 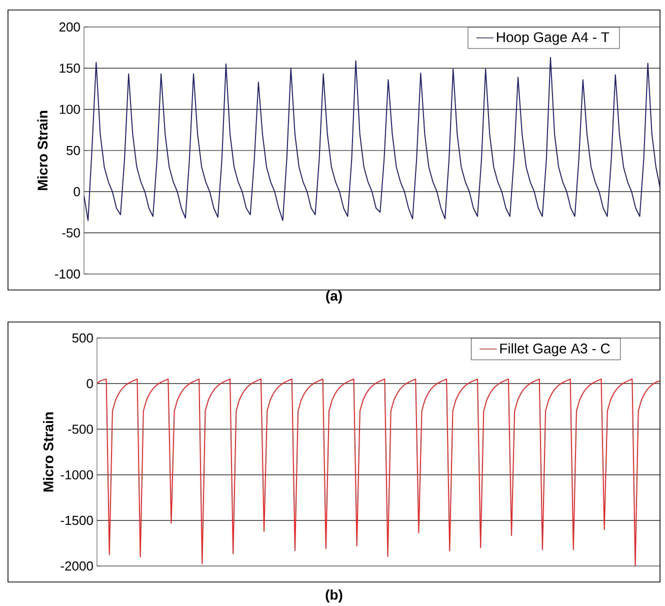 I want to click on y-tick-label: -1000, so click(x=76, y=475).